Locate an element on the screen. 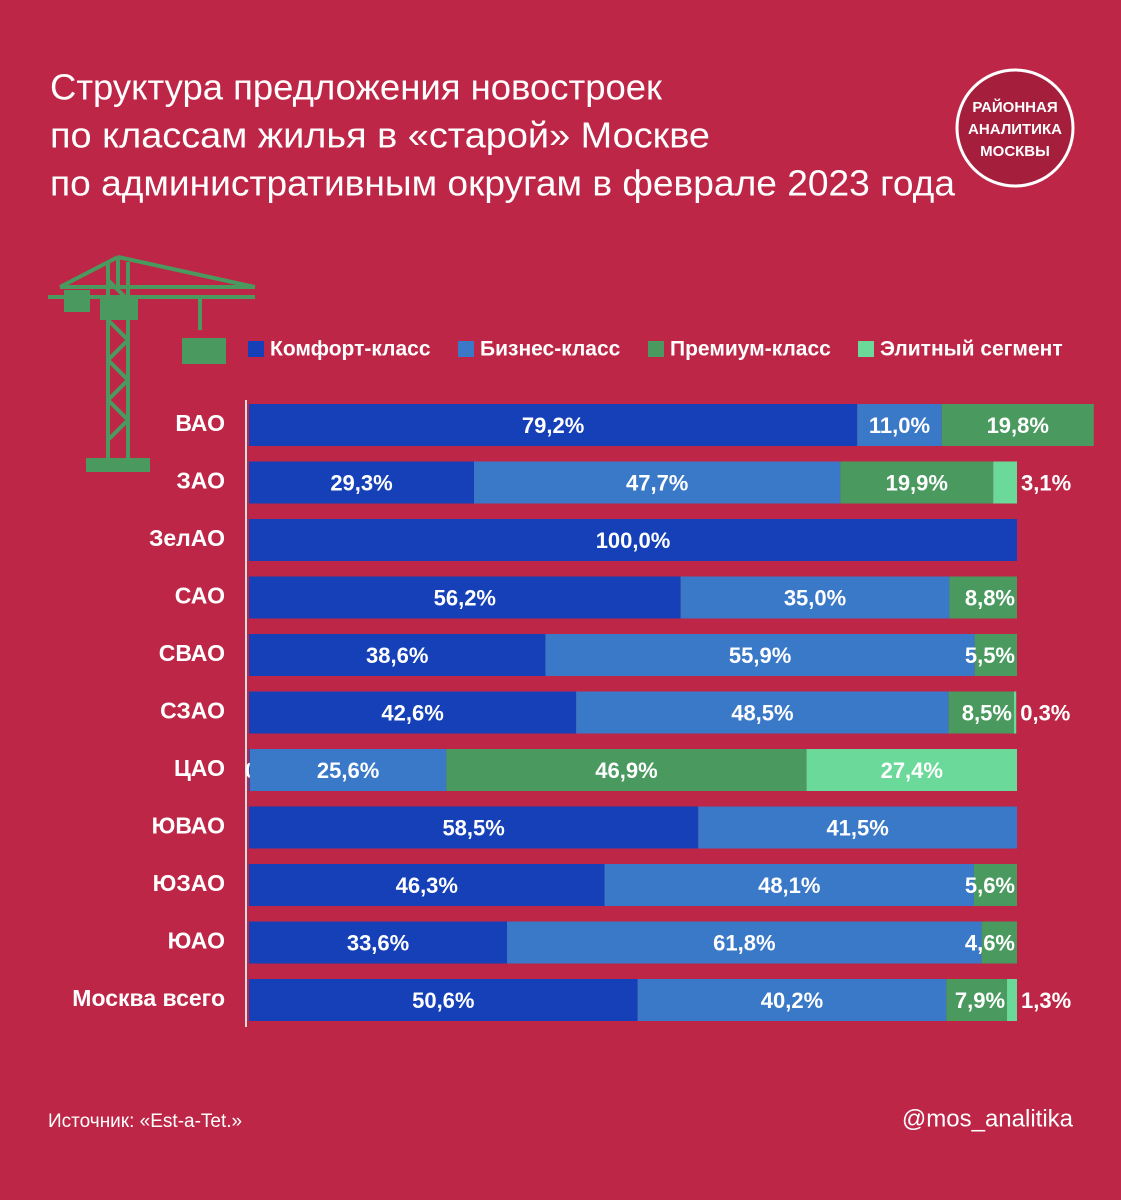 Image resolution: width=1121 pixels, height=1200 pixels. handle: @mos_analitika is located at coordinates (988, 1118).